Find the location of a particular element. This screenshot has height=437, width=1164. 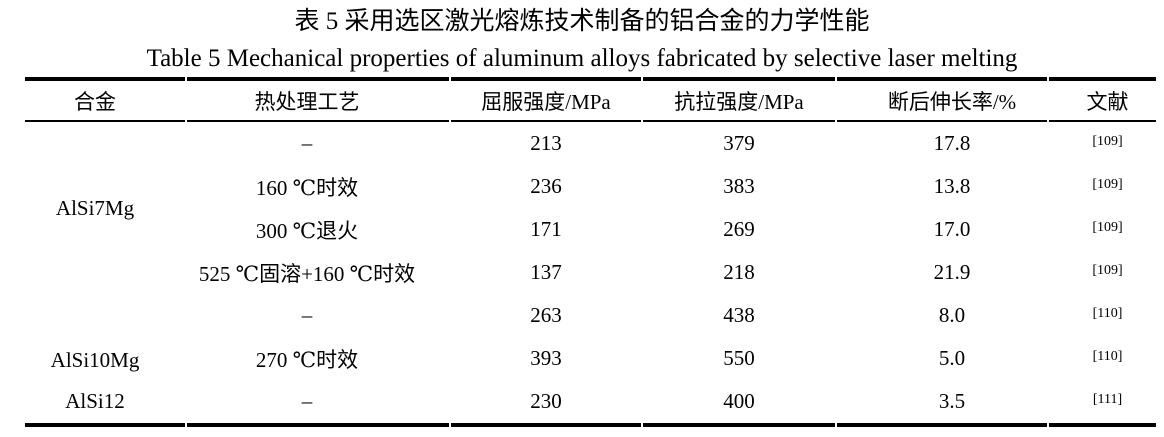

yield-strength-cell: 236 is located at coordinates (546, 186).